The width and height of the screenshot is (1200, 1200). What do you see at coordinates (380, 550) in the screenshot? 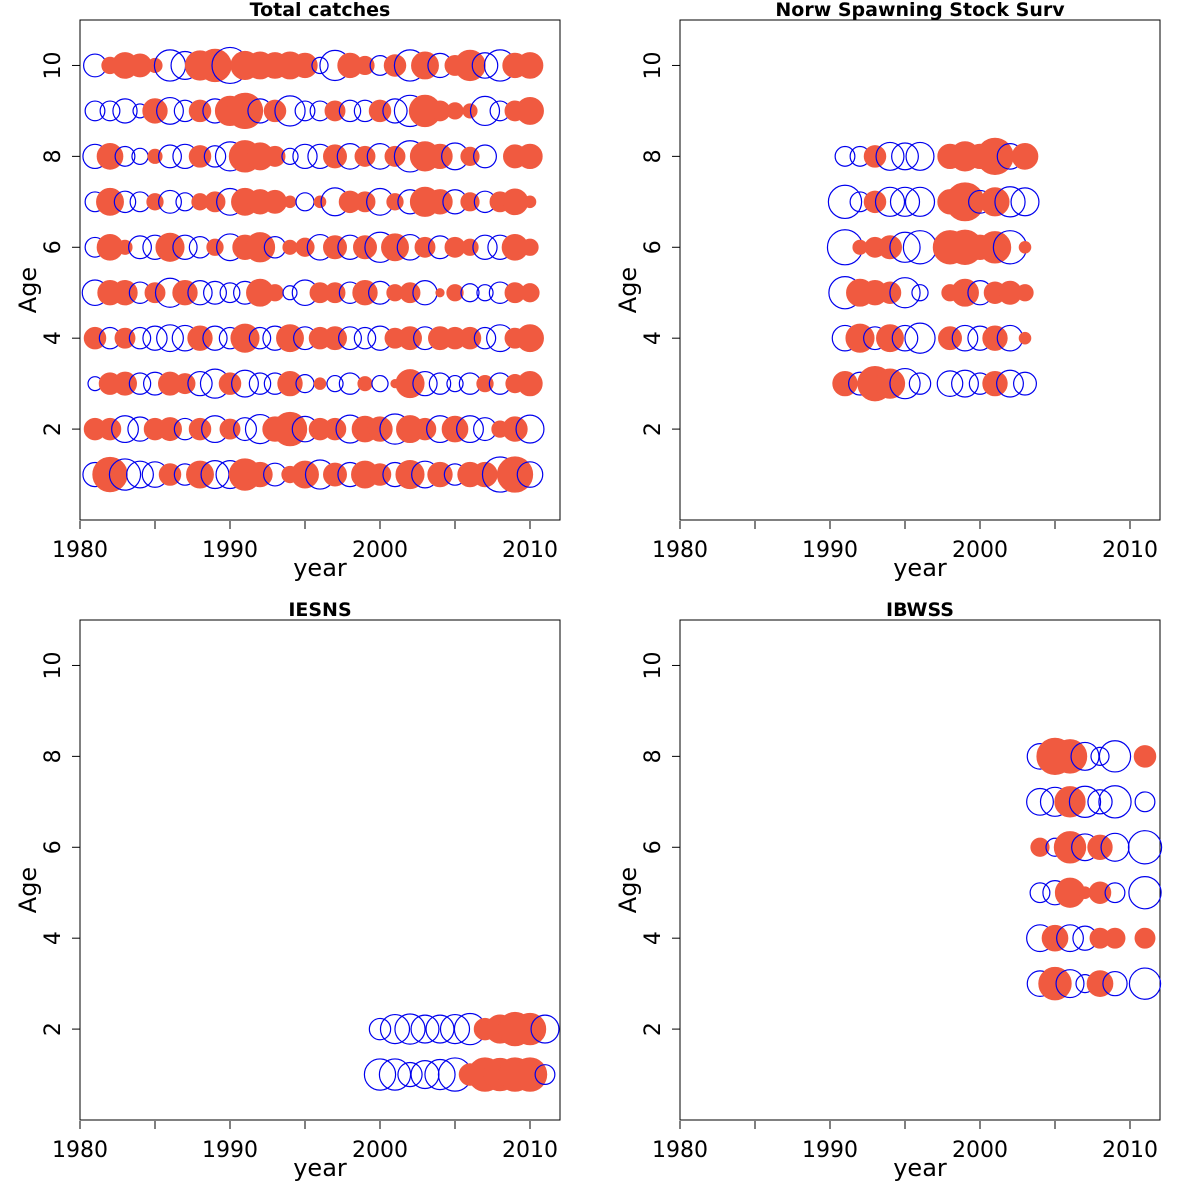
I see `x-tick-label: 2000` at bounding box center [380, 550].